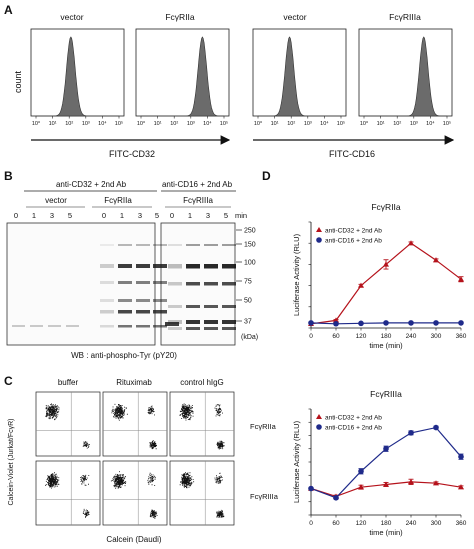  Describe the element at coordinates (190, 215) in the screenshot. I see `lane-label: 1` at that location.